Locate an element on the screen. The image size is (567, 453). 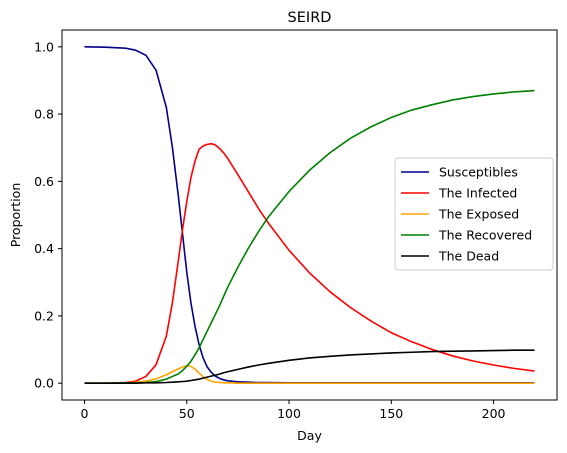
legend-label: The Infected is located at coordinates (477, 193).